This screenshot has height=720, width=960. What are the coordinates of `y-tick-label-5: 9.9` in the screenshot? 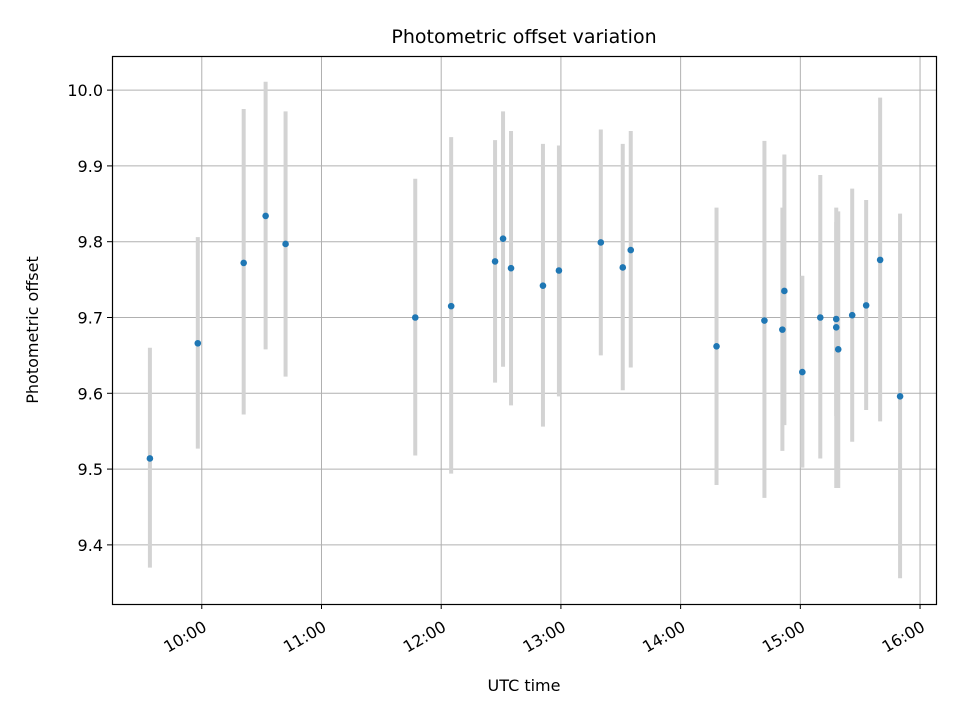 It's located at (90, 166).